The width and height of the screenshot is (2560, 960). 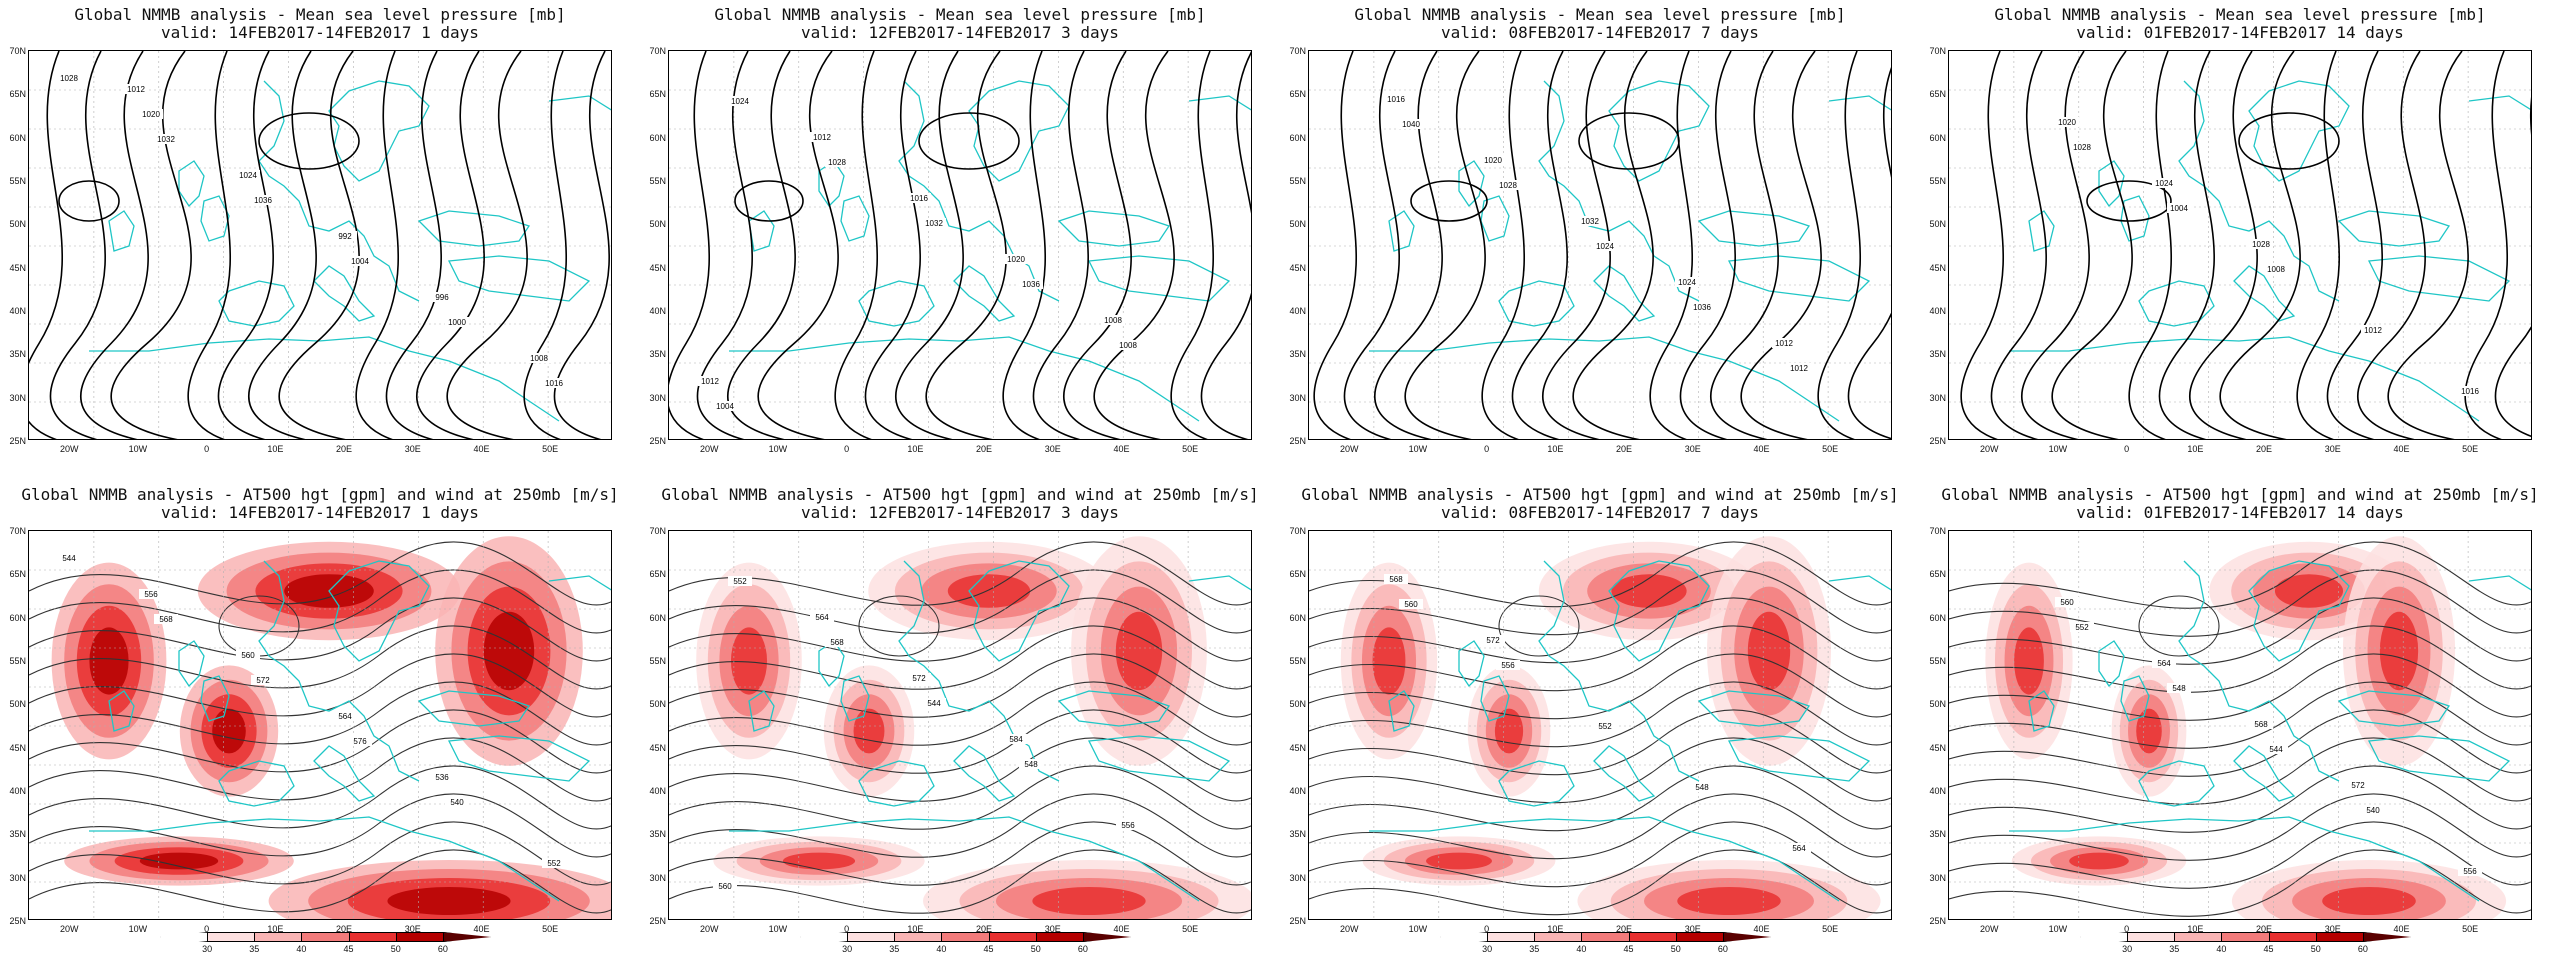 What do you see at coordinates (457, 322) in the screenshot?
I see `contour-label: 1000` at bounding box center [457, 322].